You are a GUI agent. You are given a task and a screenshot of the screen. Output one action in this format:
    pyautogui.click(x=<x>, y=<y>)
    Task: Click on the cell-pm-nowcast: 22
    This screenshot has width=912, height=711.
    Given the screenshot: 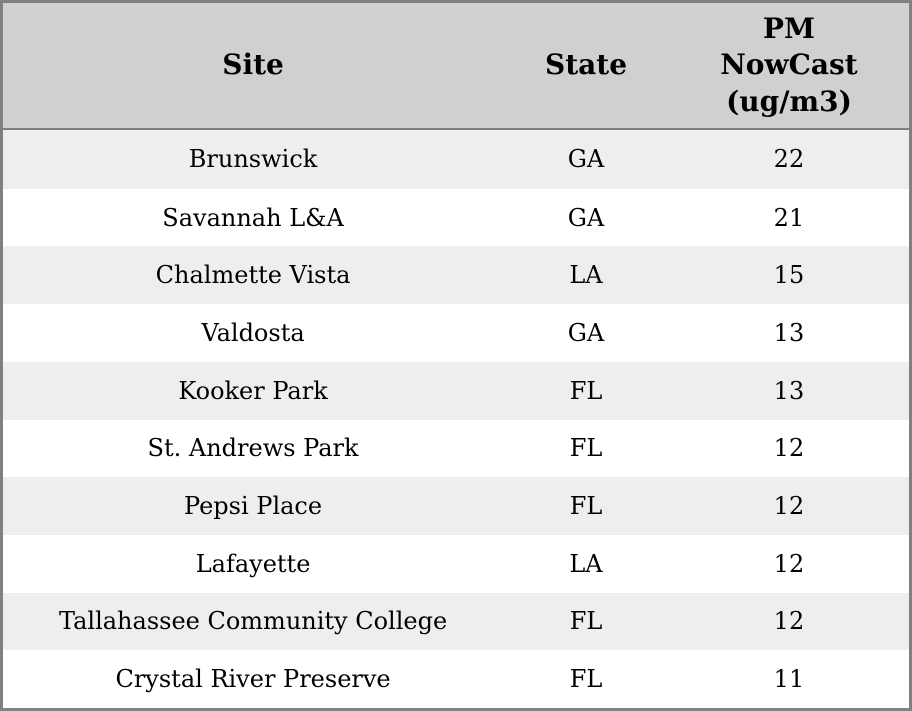 What is the action you would take?
    pyautogui.click(x=789, y=159)
    